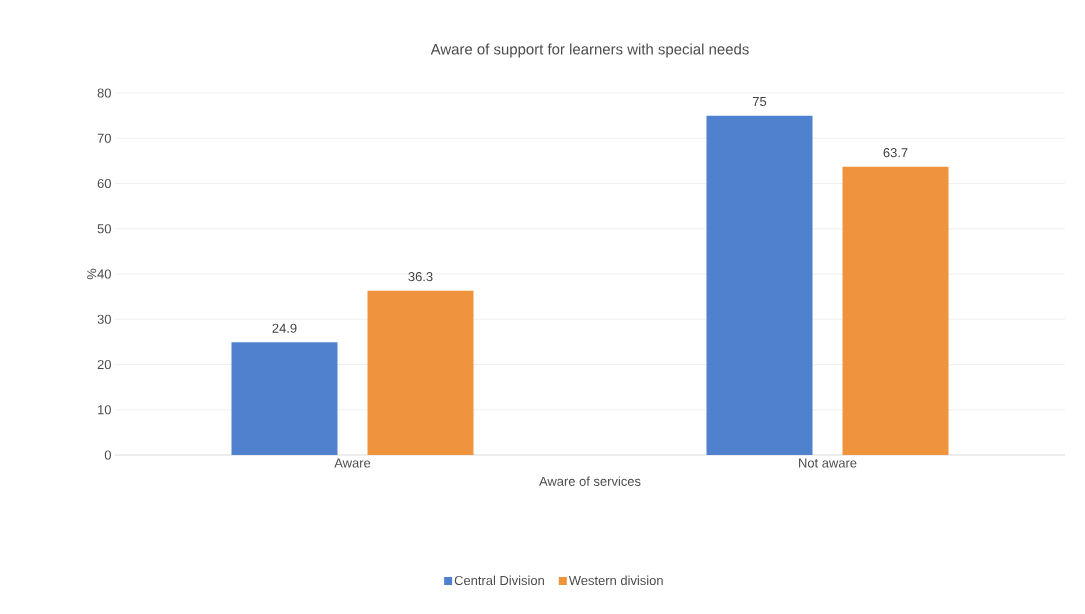  What do you see at coordinates (499, 580) in the screenshot?
I see `legend-label: Central Division` at bounding box center [499, 580].